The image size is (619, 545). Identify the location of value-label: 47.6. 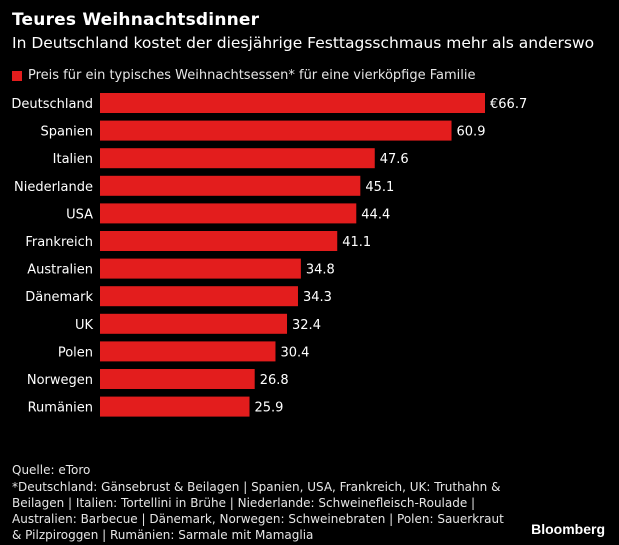
(394, 159).